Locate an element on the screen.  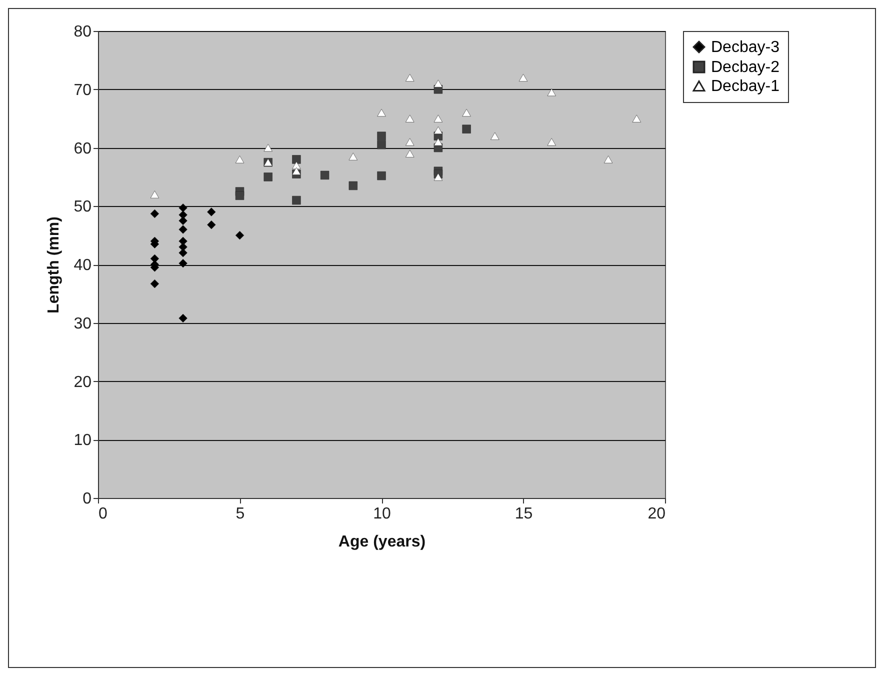
y-tick-label: 30 is located at coordinates (83, 323).